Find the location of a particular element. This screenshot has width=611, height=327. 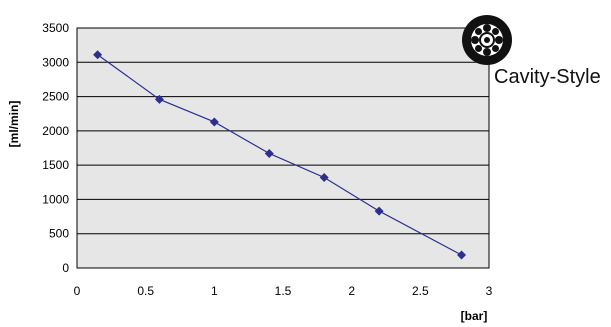

y-tick-label: 1000 is located at coordinates (55, 199).